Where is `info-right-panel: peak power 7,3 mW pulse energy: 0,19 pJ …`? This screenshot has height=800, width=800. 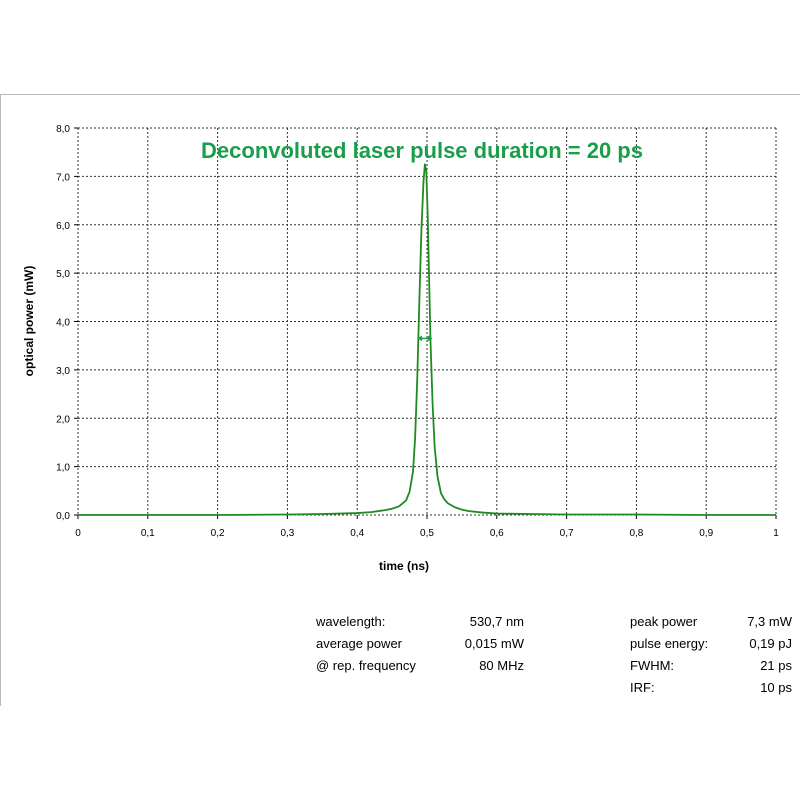 info-right-panel: peak power 7,3 mW pulse energy: 0,19 pJ … is located at coordinates (711, 658).